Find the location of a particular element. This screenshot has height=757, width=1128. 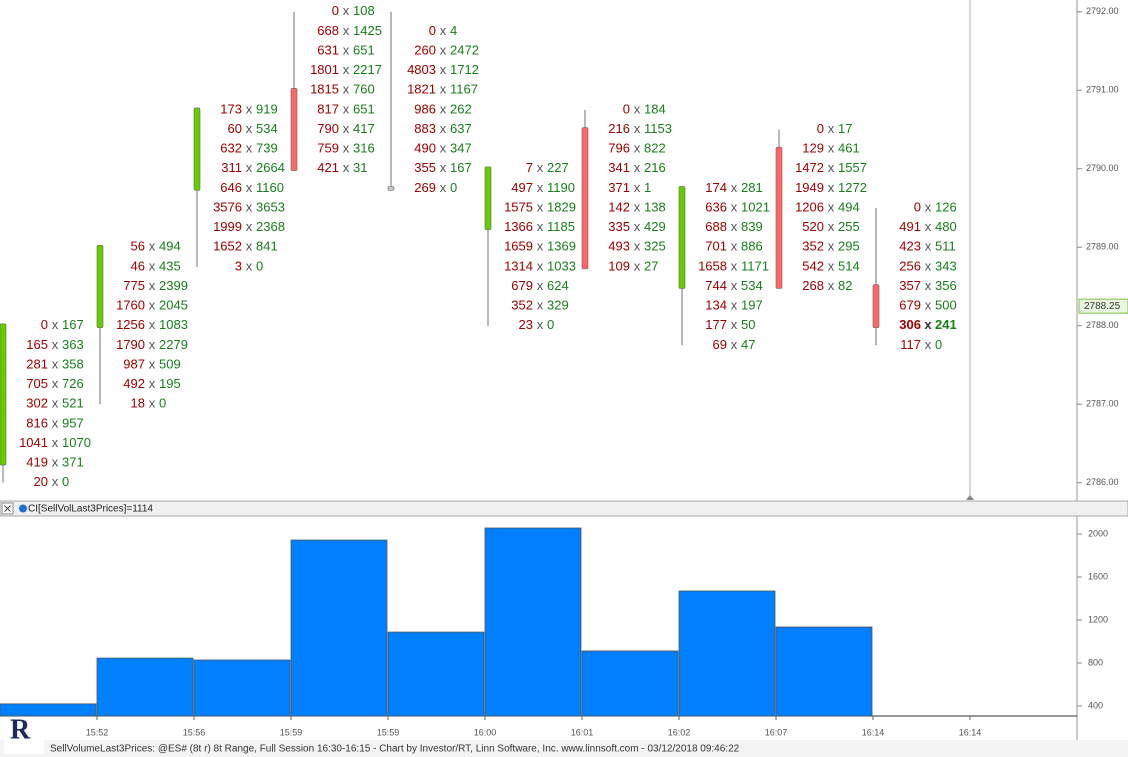

bid-volume: 1760 is located at coordinates (130, 305).